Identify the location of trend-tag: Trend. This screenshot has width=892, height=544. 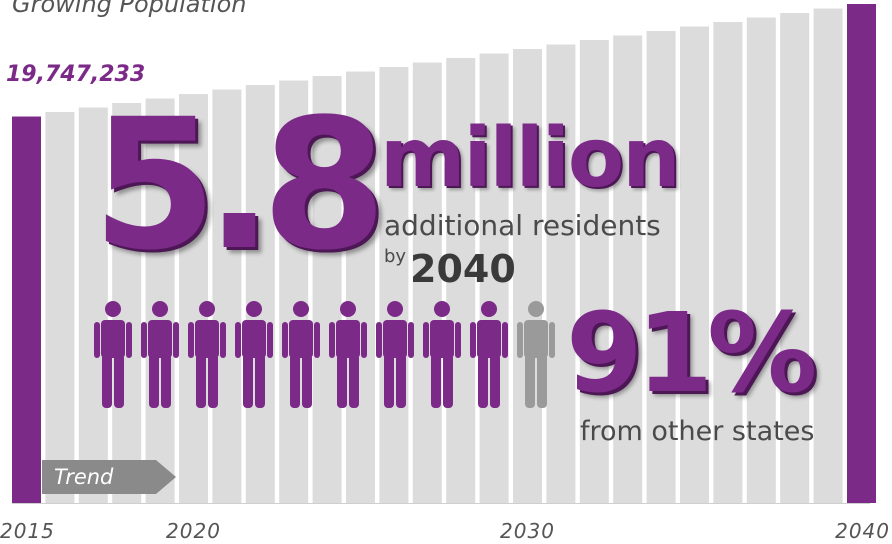
(109, 477).